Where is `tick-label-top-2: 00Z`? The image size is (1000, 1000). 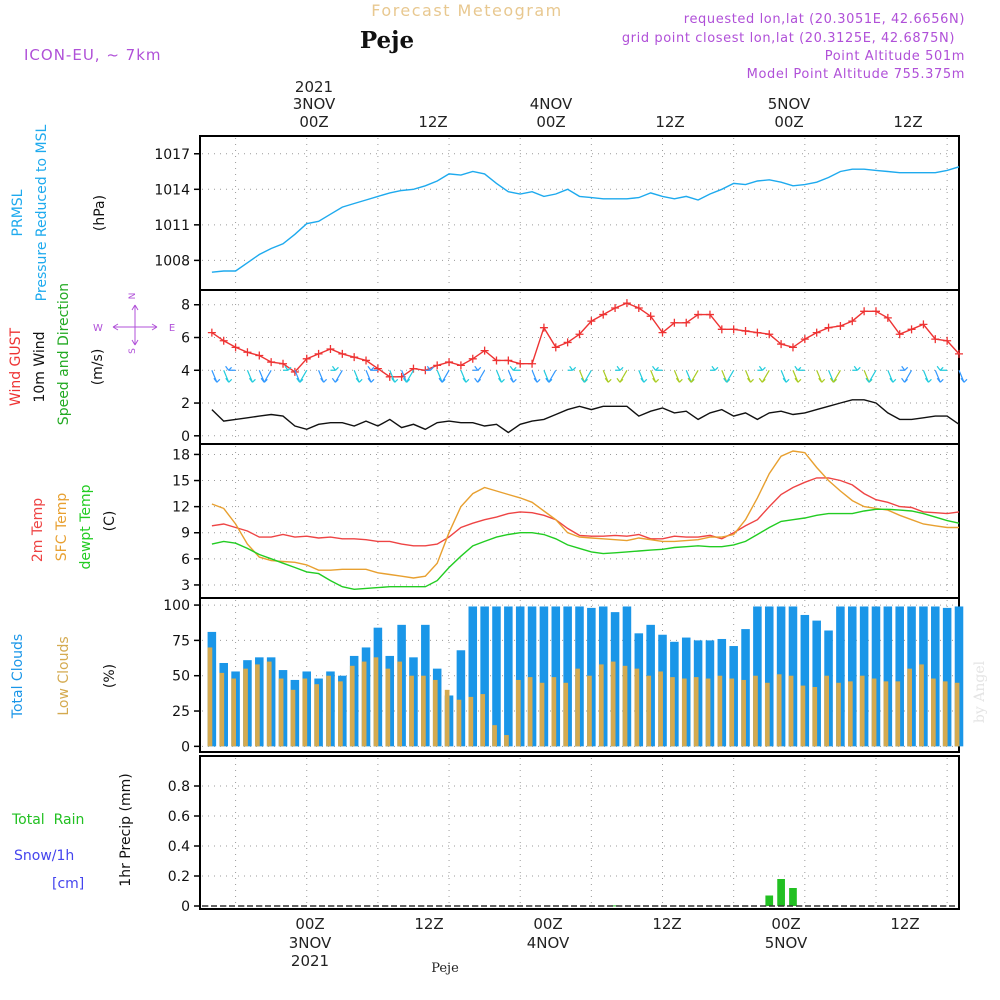
tick-label-top-2: 00Z is located at coordinates (550, 122).